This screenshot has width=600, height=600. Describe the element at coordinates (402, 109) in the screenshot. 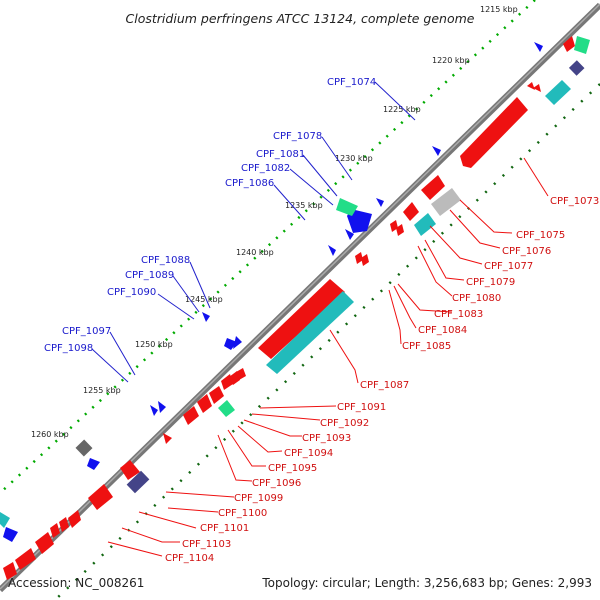

I see `kbp-label-1225: 1225 kbp` at that location.